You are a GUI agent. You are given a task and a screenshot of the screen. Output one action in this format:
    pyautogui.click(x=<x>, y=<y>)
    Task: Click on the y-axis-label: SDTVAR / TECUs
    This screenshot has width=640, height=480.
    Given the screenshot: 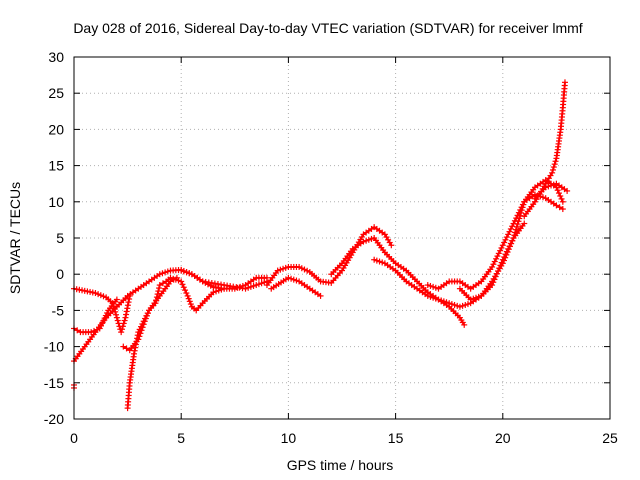 What is the action you would take?
    pyautogui.click(x=15, y=238)
    